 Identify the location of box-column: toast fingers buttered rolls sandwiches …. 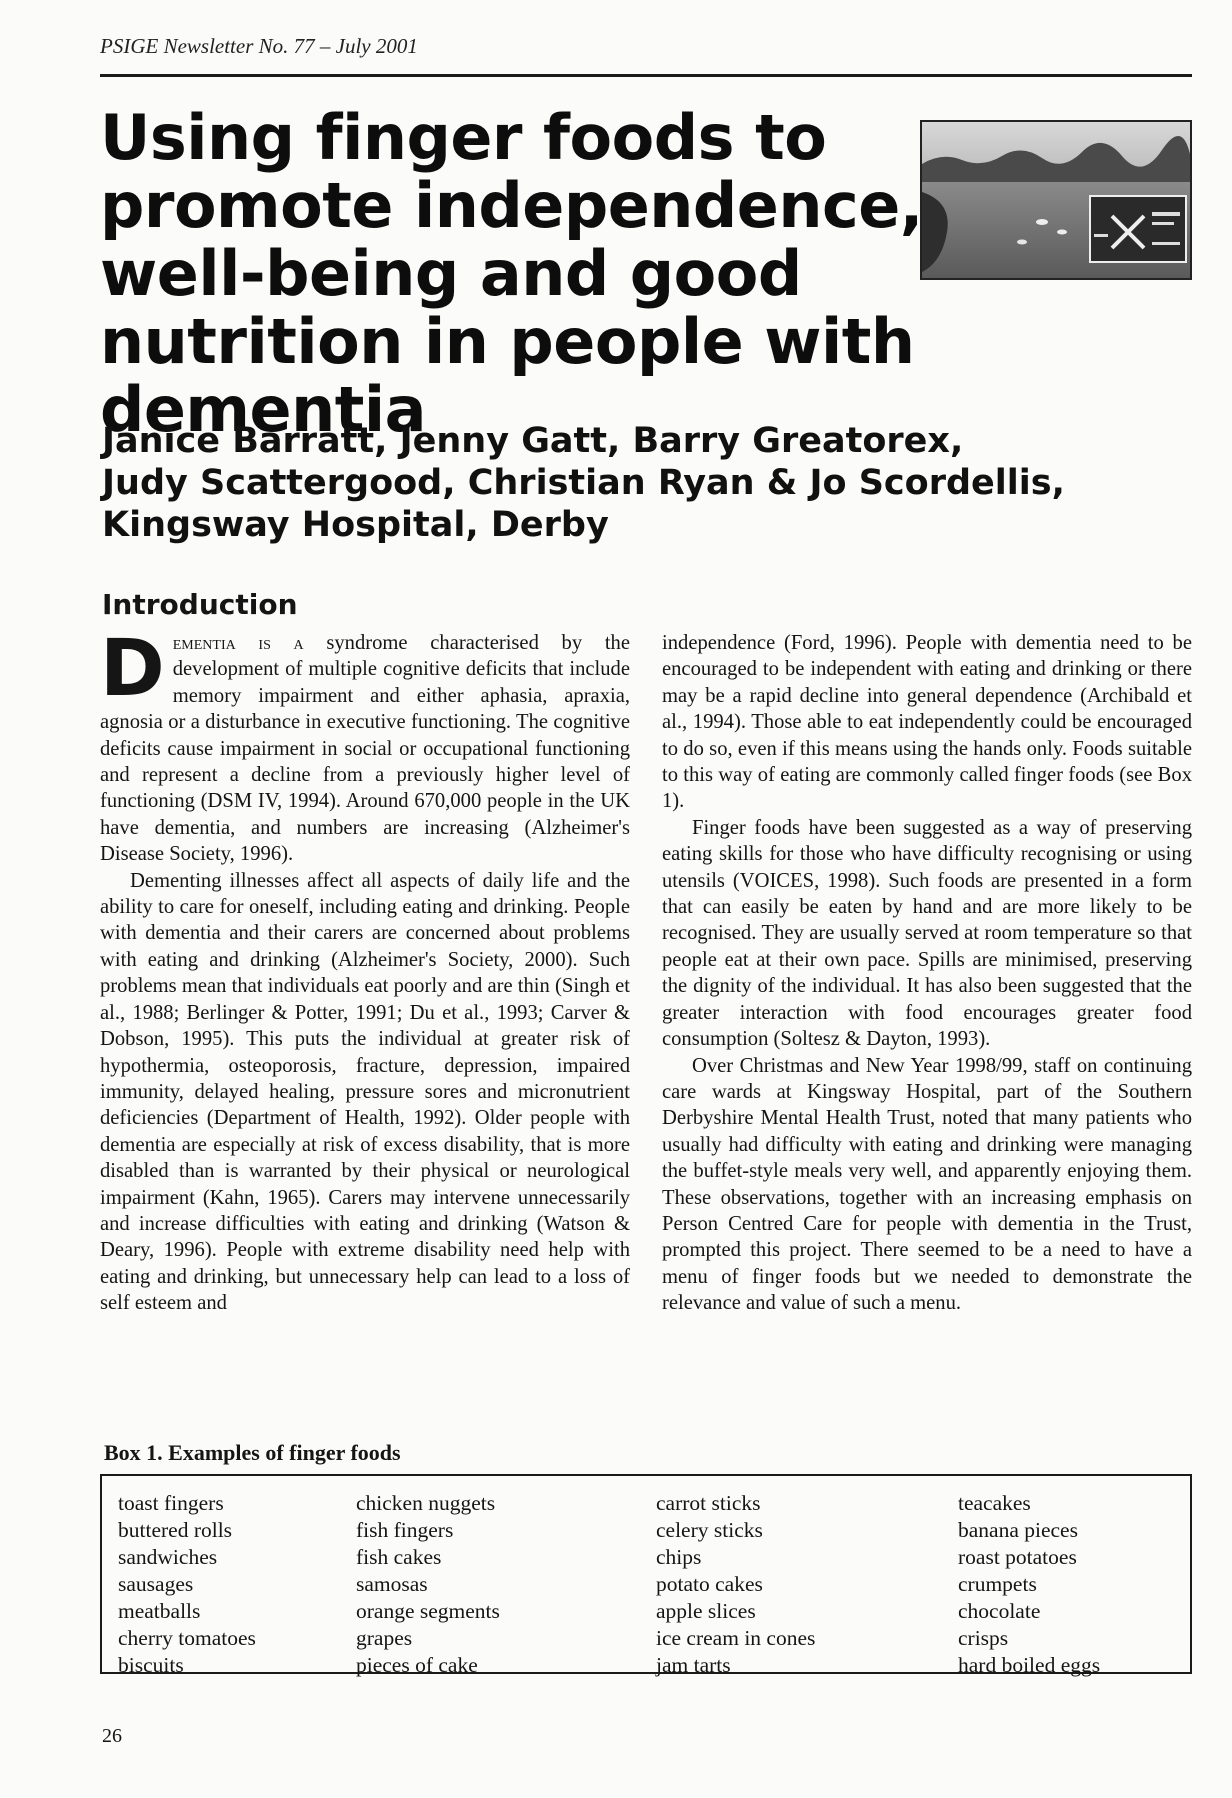
(187, 1584).